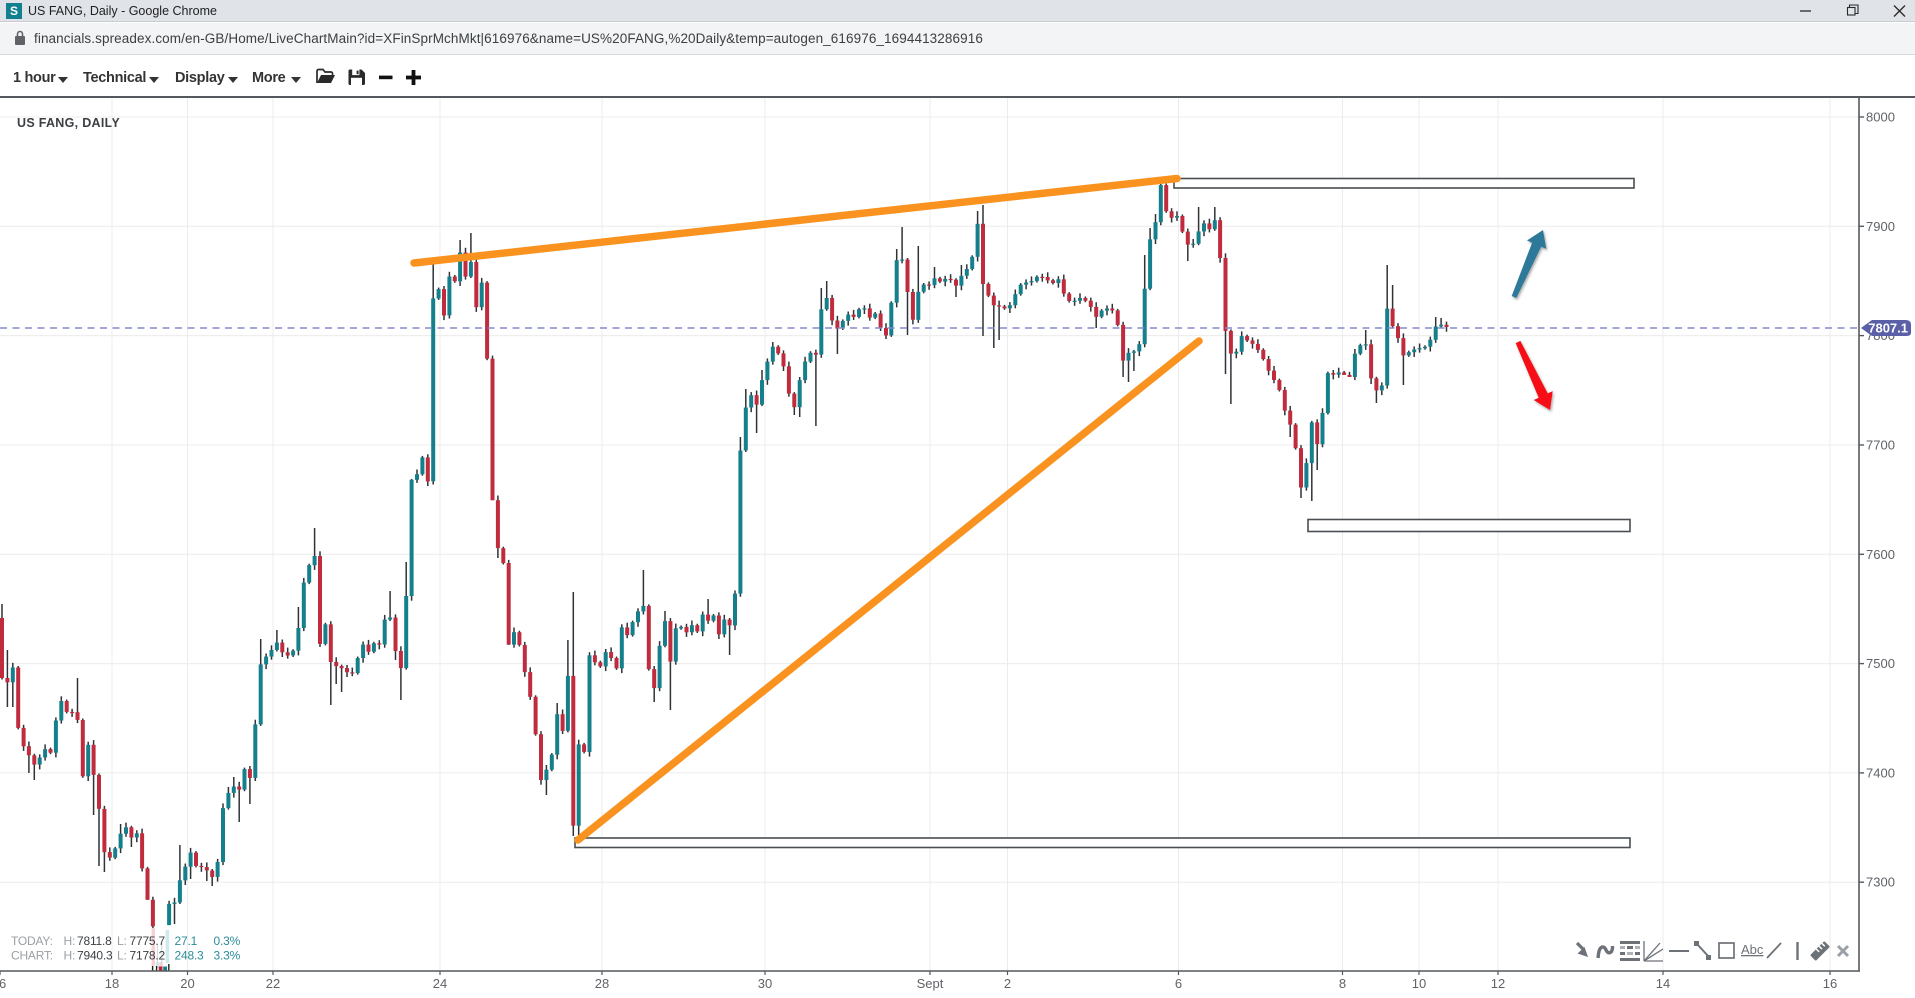 The width and height of the screenshot is (1915, 998). Describe the element at coordinates (1880, 663) in the screenshot. I see `svg-text: 7500` at that location.